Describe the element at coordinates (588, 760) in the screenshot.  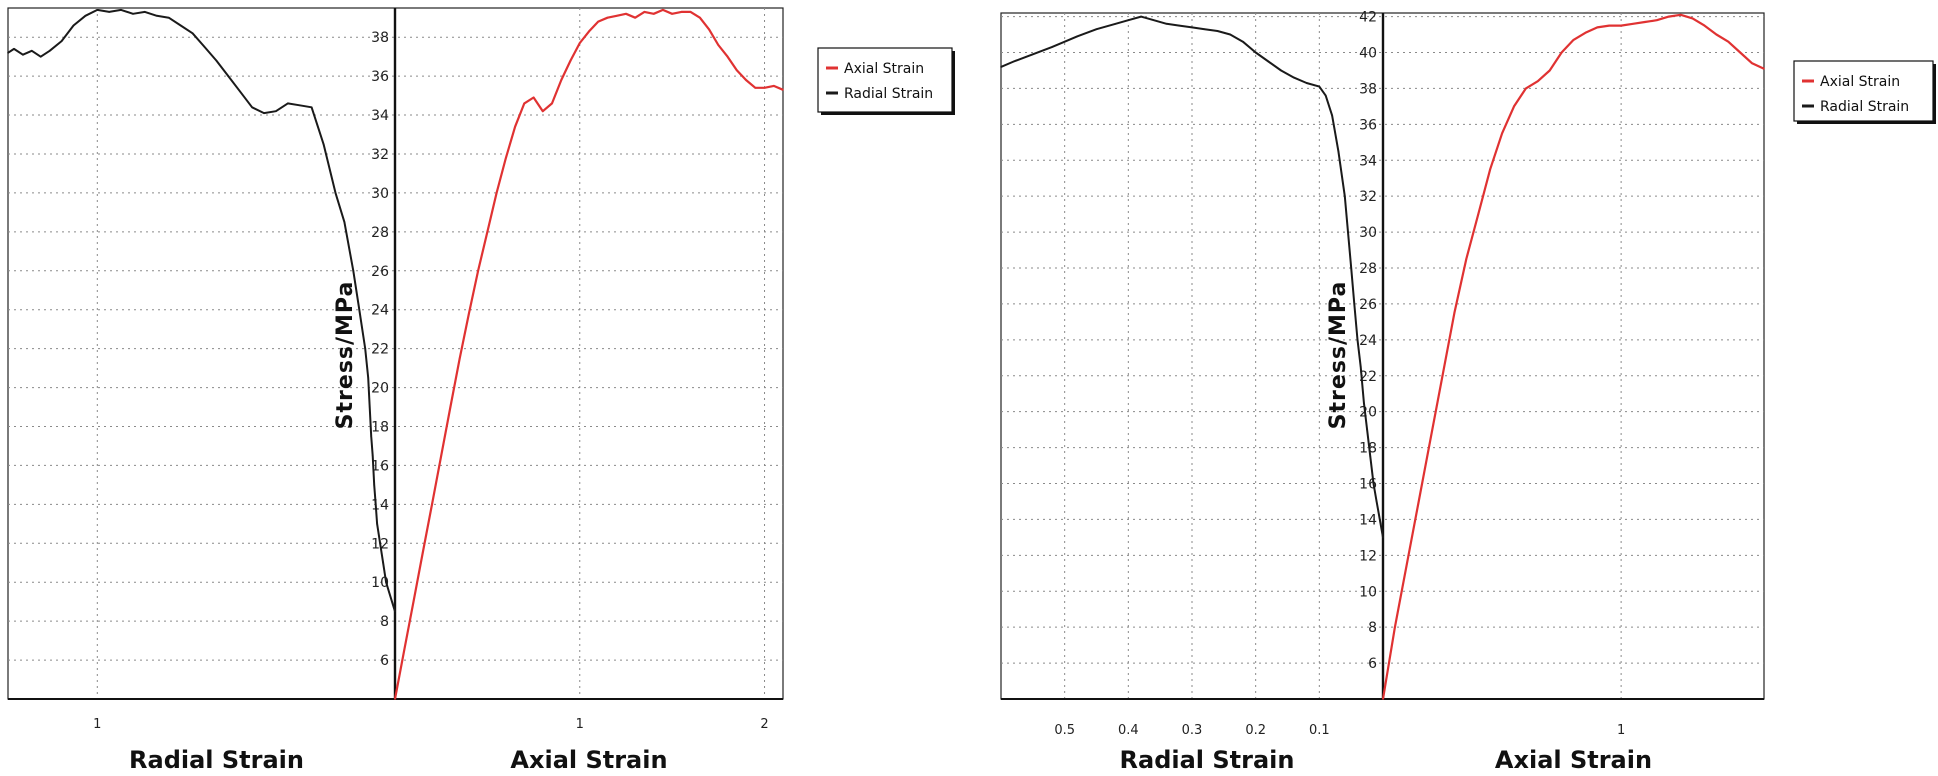
I see `axial-strain-title: Axial Strain` at that location.